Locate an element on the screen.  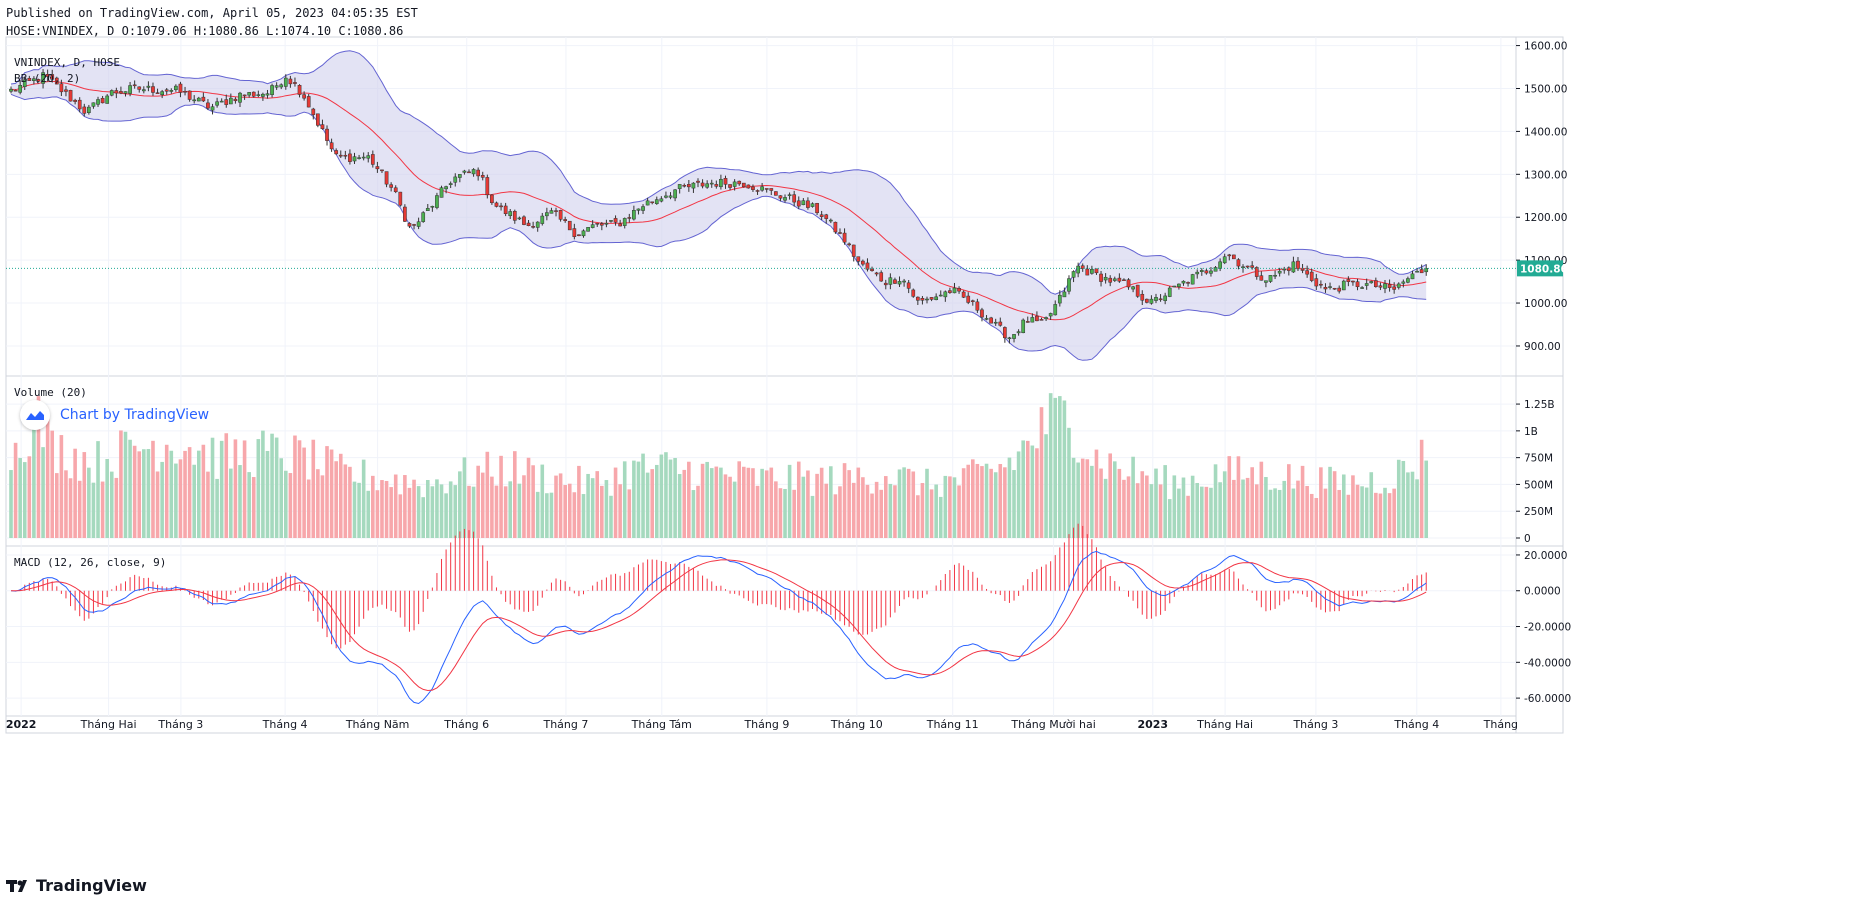
signal-line is located at coordinates (718, 625).